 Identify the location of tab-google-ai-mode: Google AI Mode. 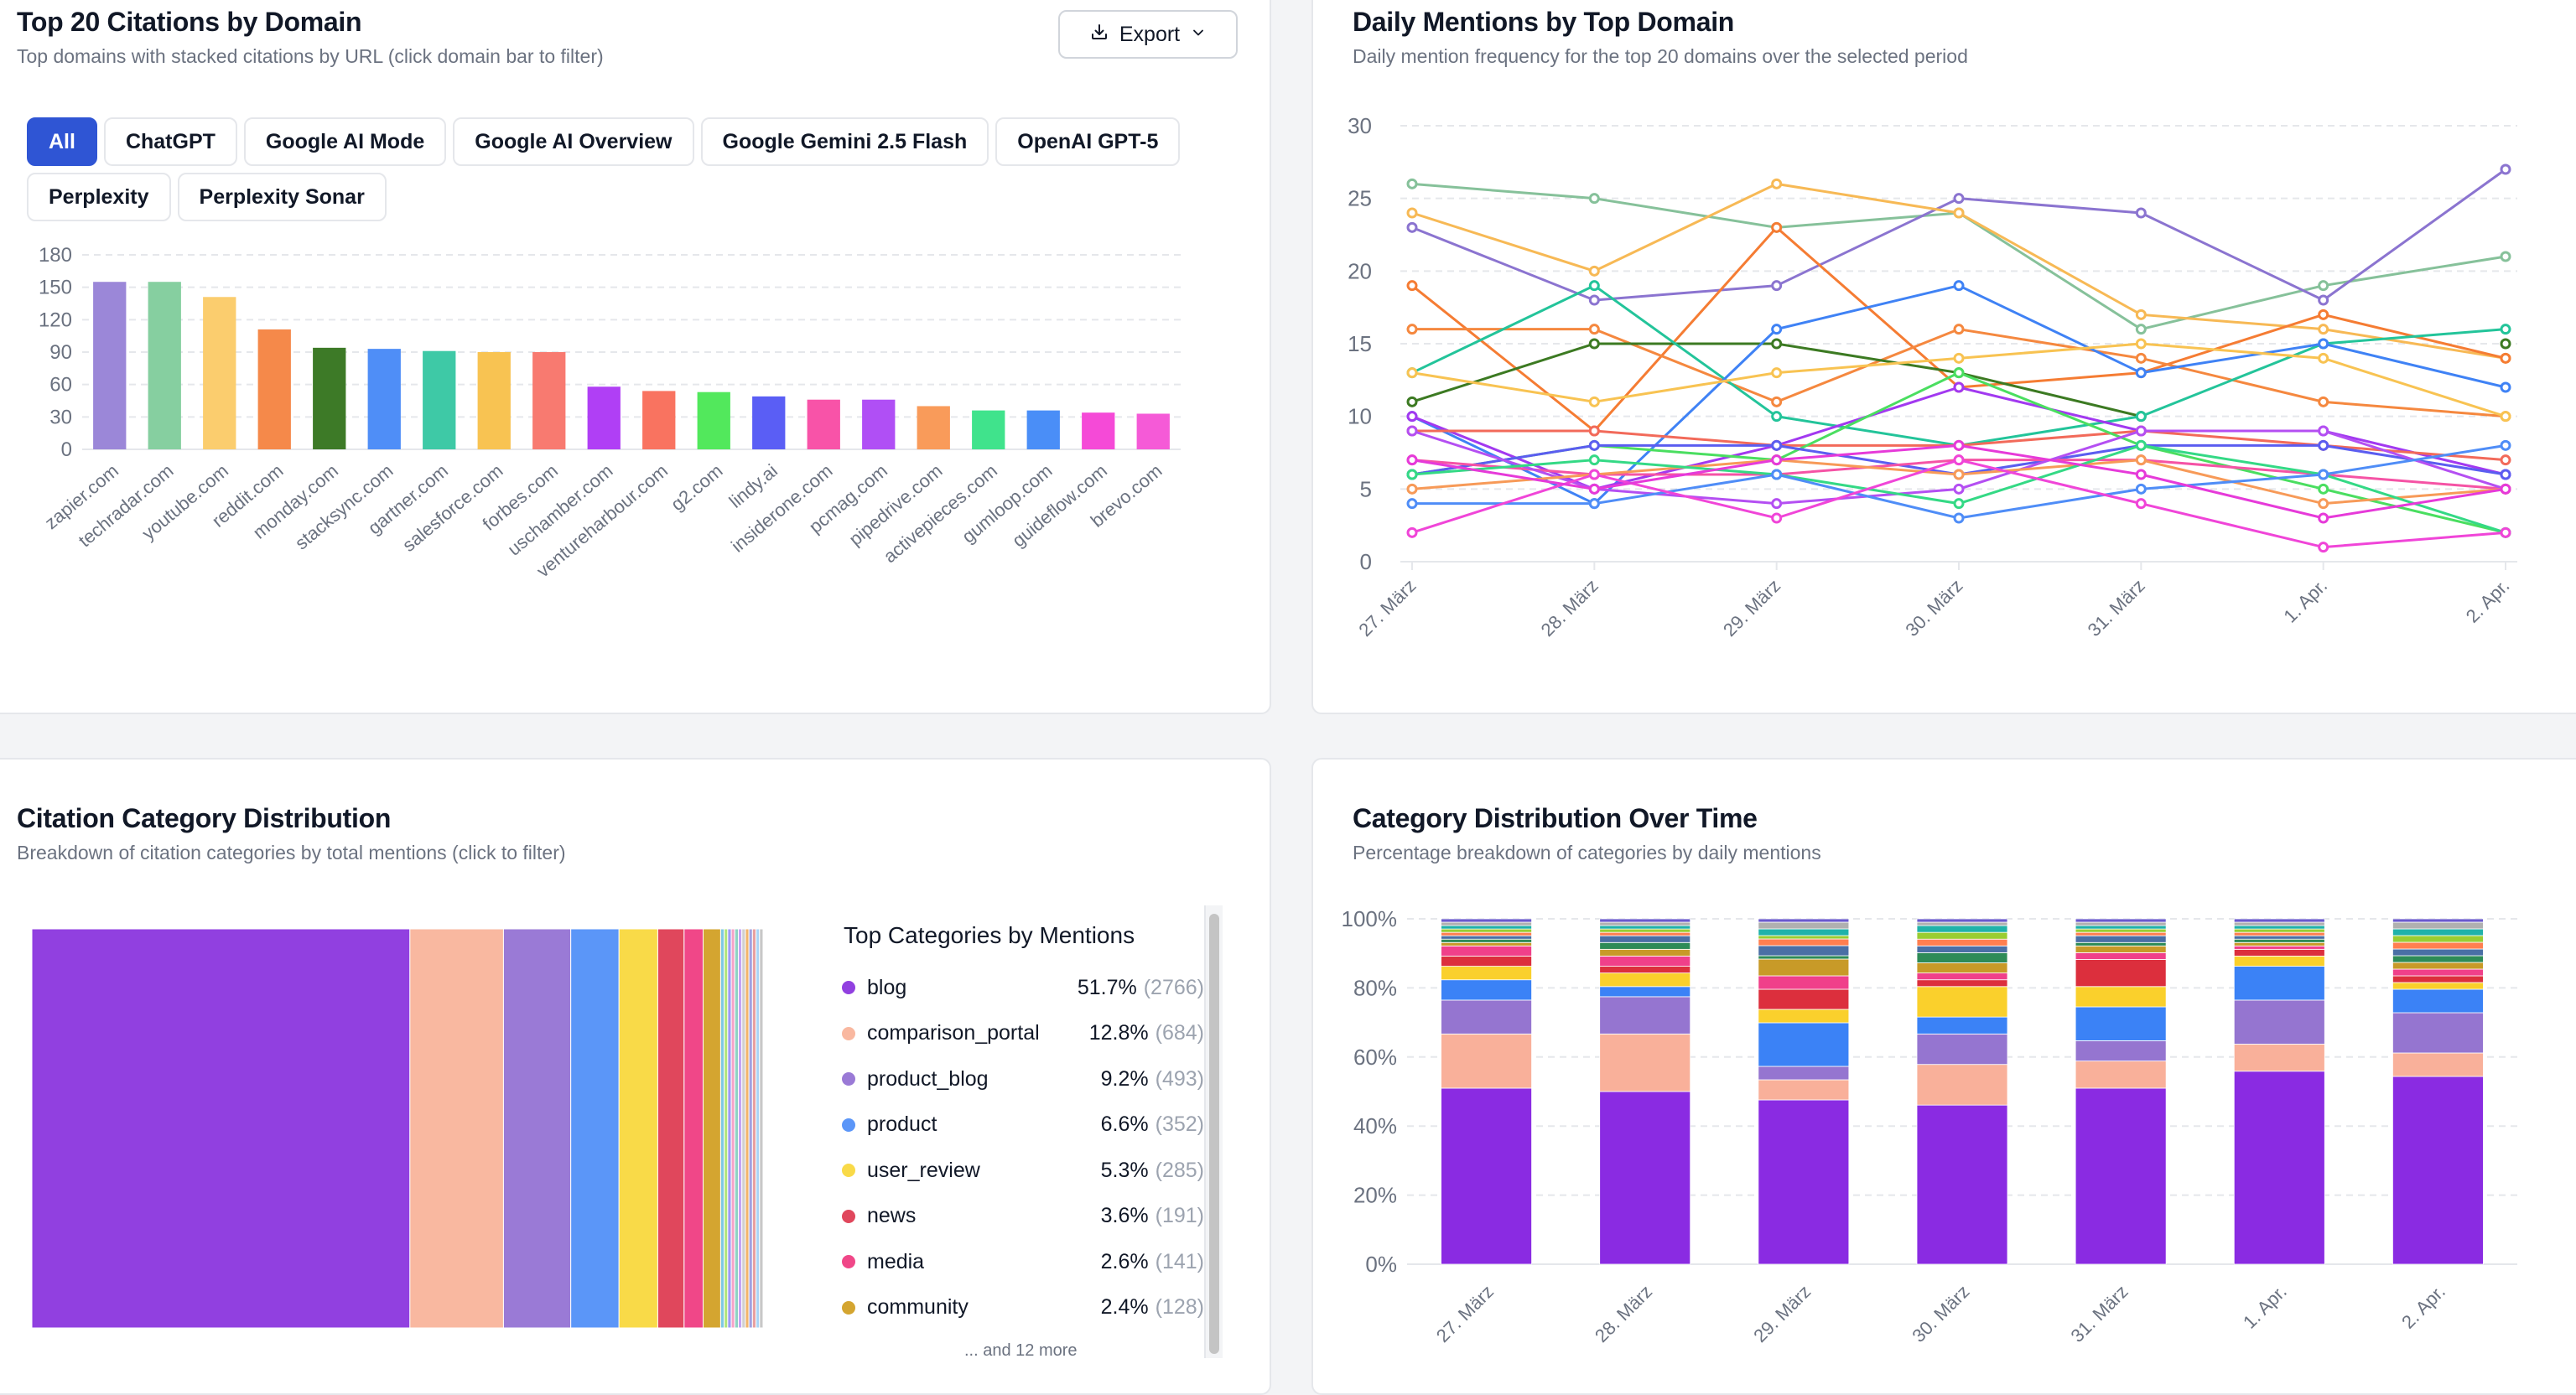
(345, 141).